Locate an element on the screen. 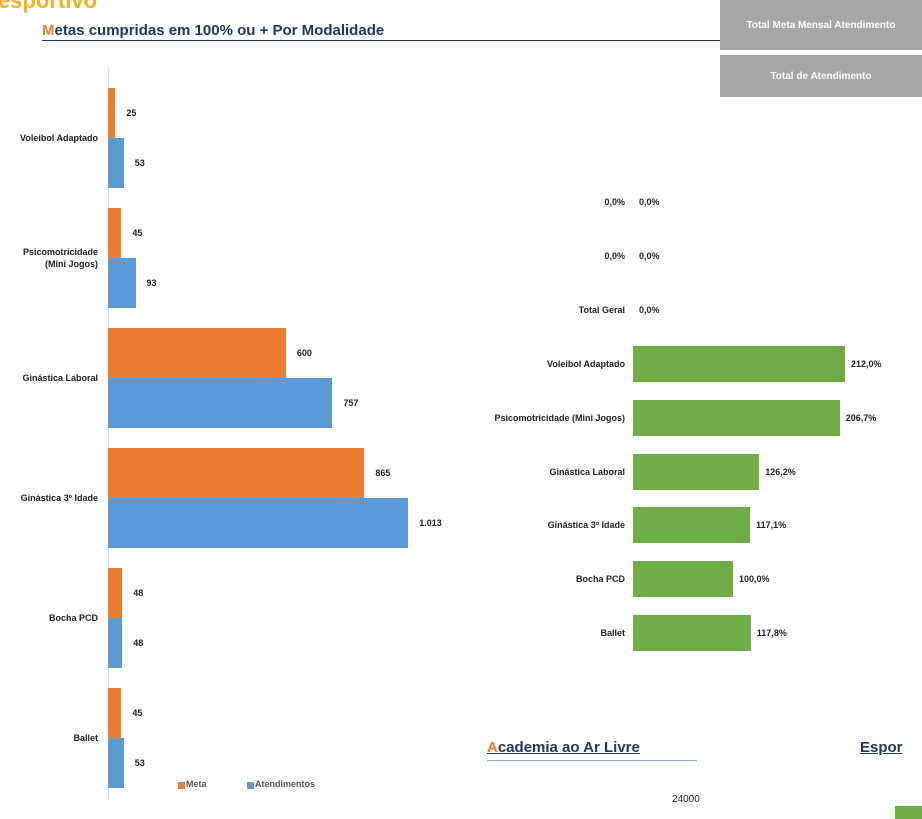  value-label: 1.013 is located at coordinates (430, 523).